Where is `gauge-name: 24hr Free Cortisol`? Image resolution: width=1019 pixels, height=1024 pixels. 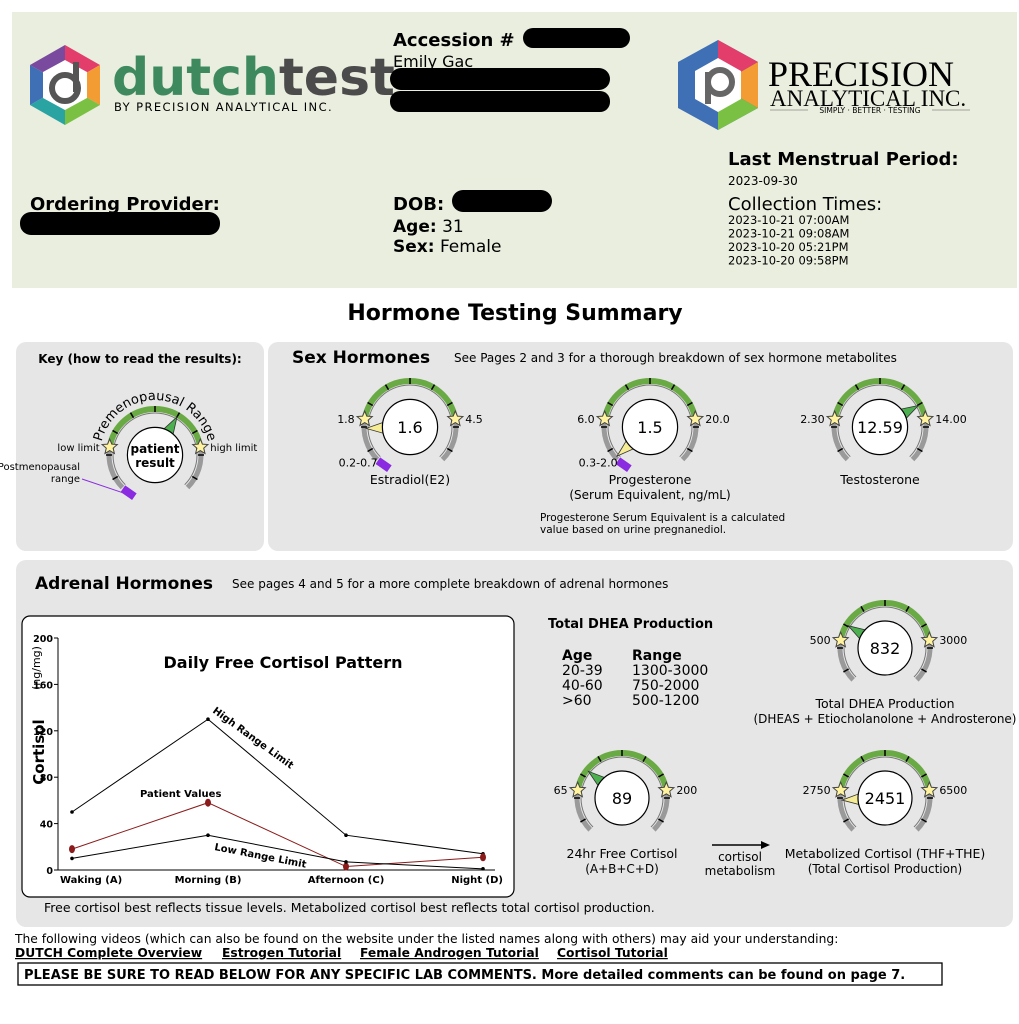
gauge-name: 24hr Free Cortisol is located at coordinates (622, 853).